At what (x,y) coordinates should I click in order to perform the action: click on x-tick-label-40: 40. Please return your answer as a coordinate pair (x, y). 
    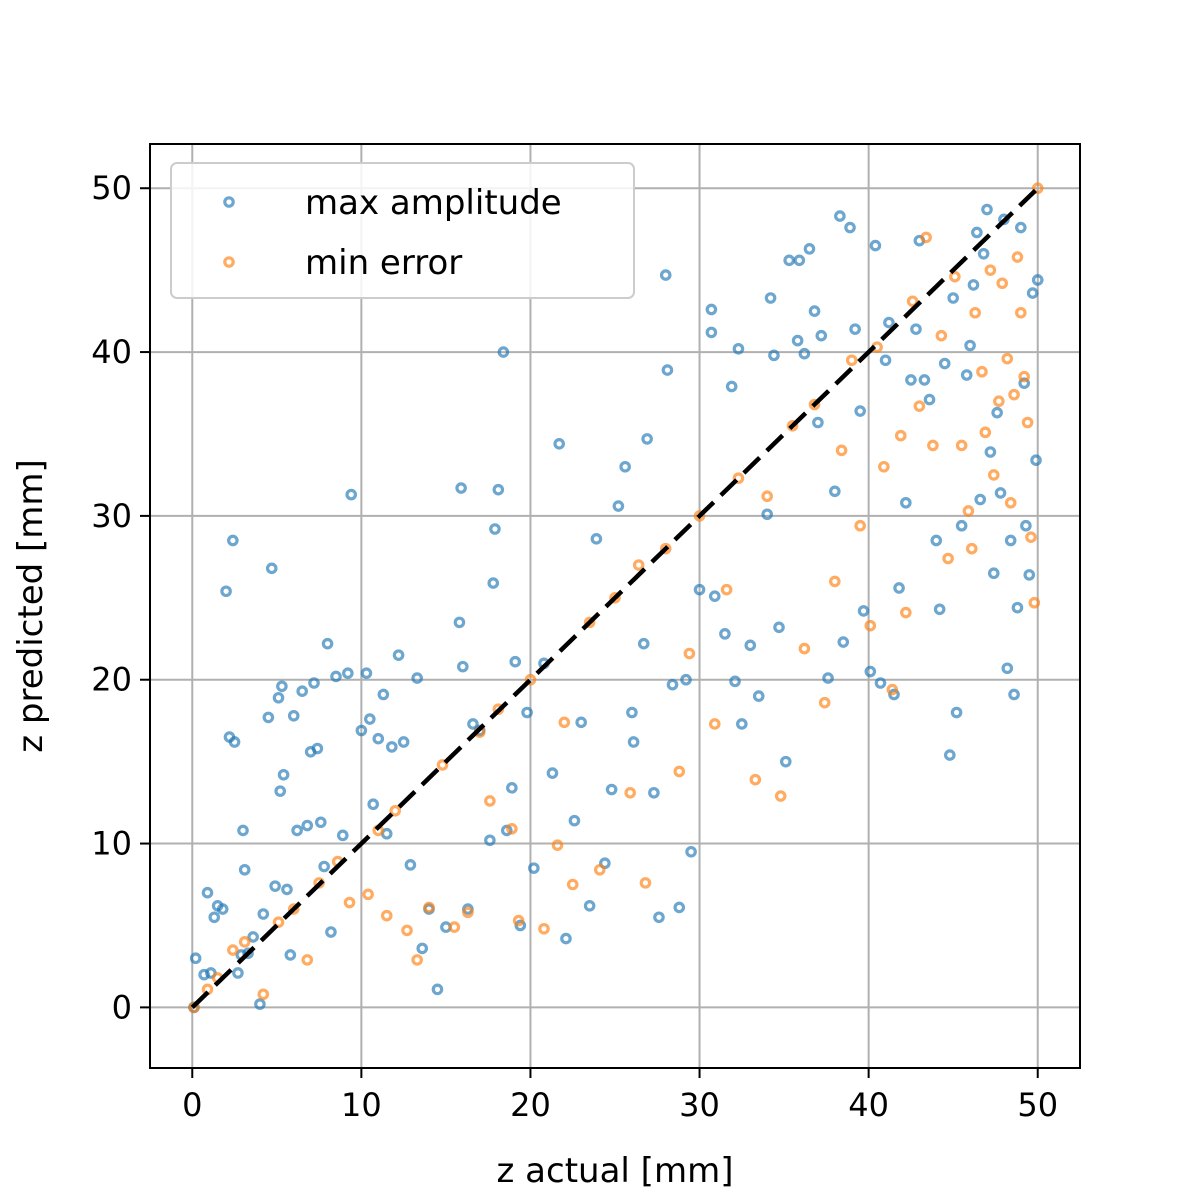
    Looking at the image, I should click on (868, 1105).